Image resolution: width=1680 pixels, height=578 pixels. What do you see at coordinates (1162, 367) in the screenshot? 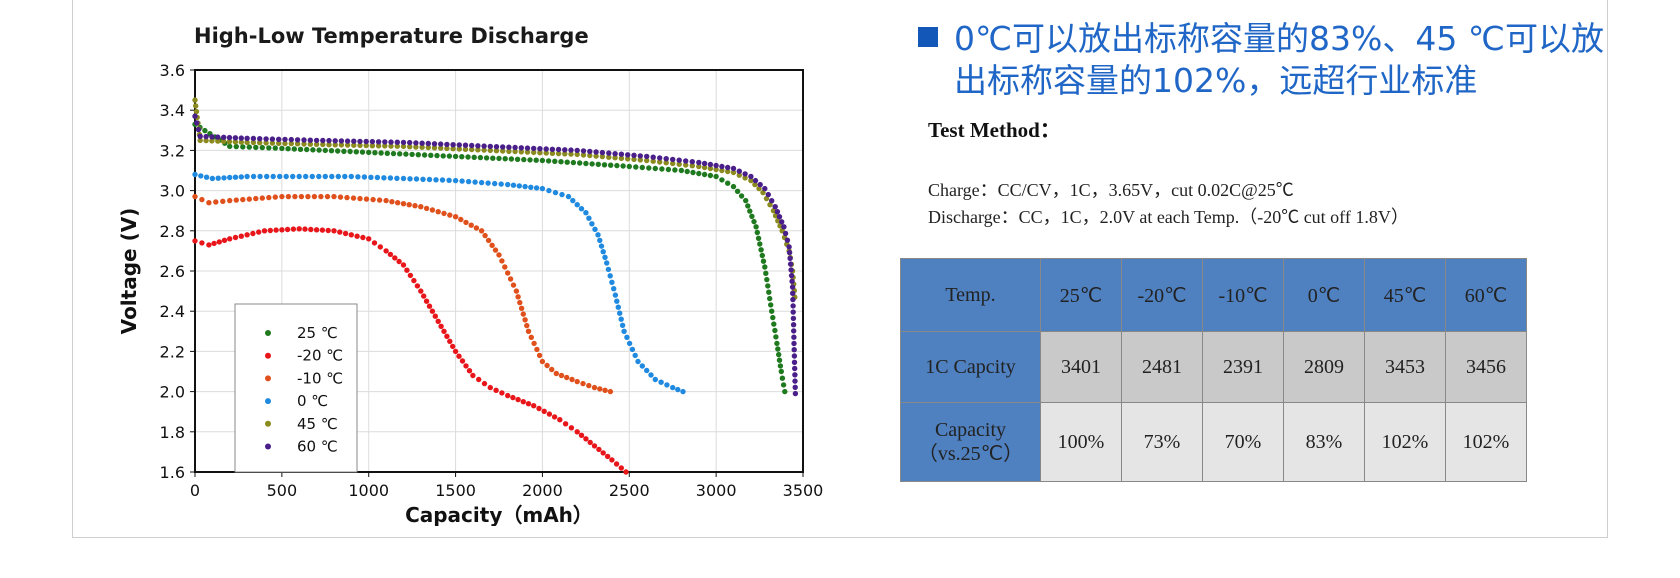
I see `table-cell: 2481` at bounding box center [1162, 367].